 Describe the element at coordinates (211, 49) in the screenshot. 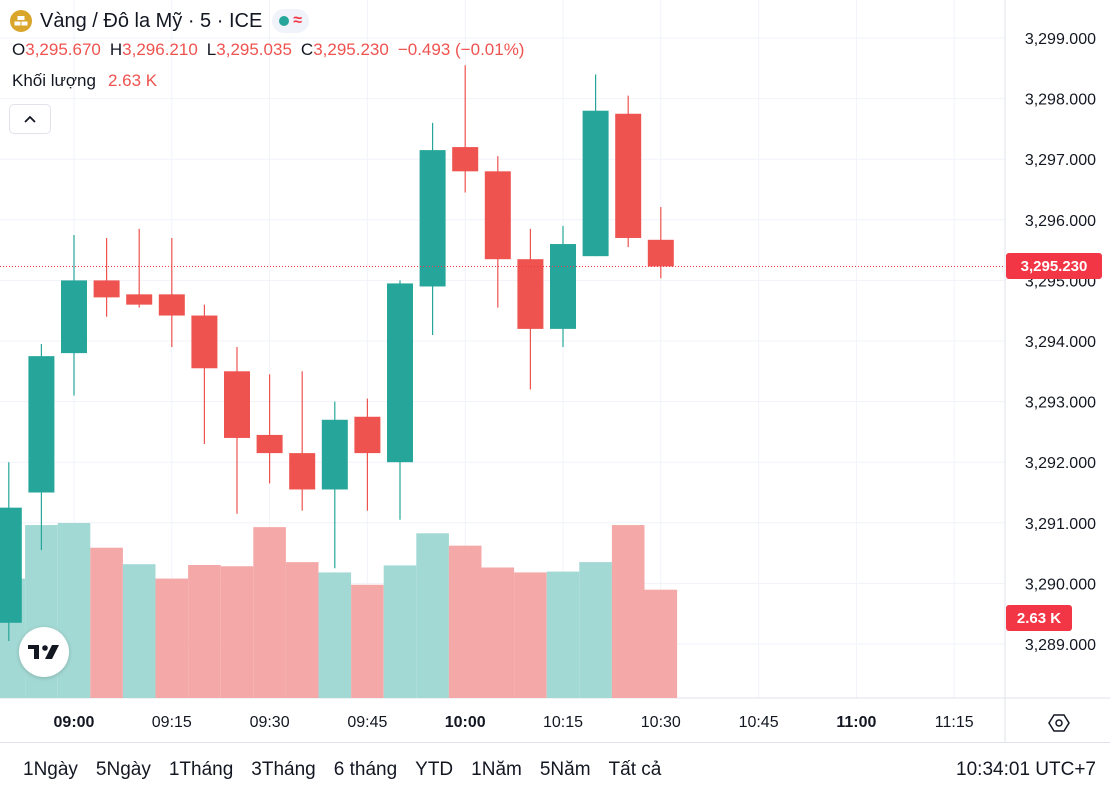

I see `low-label: L` at that location.